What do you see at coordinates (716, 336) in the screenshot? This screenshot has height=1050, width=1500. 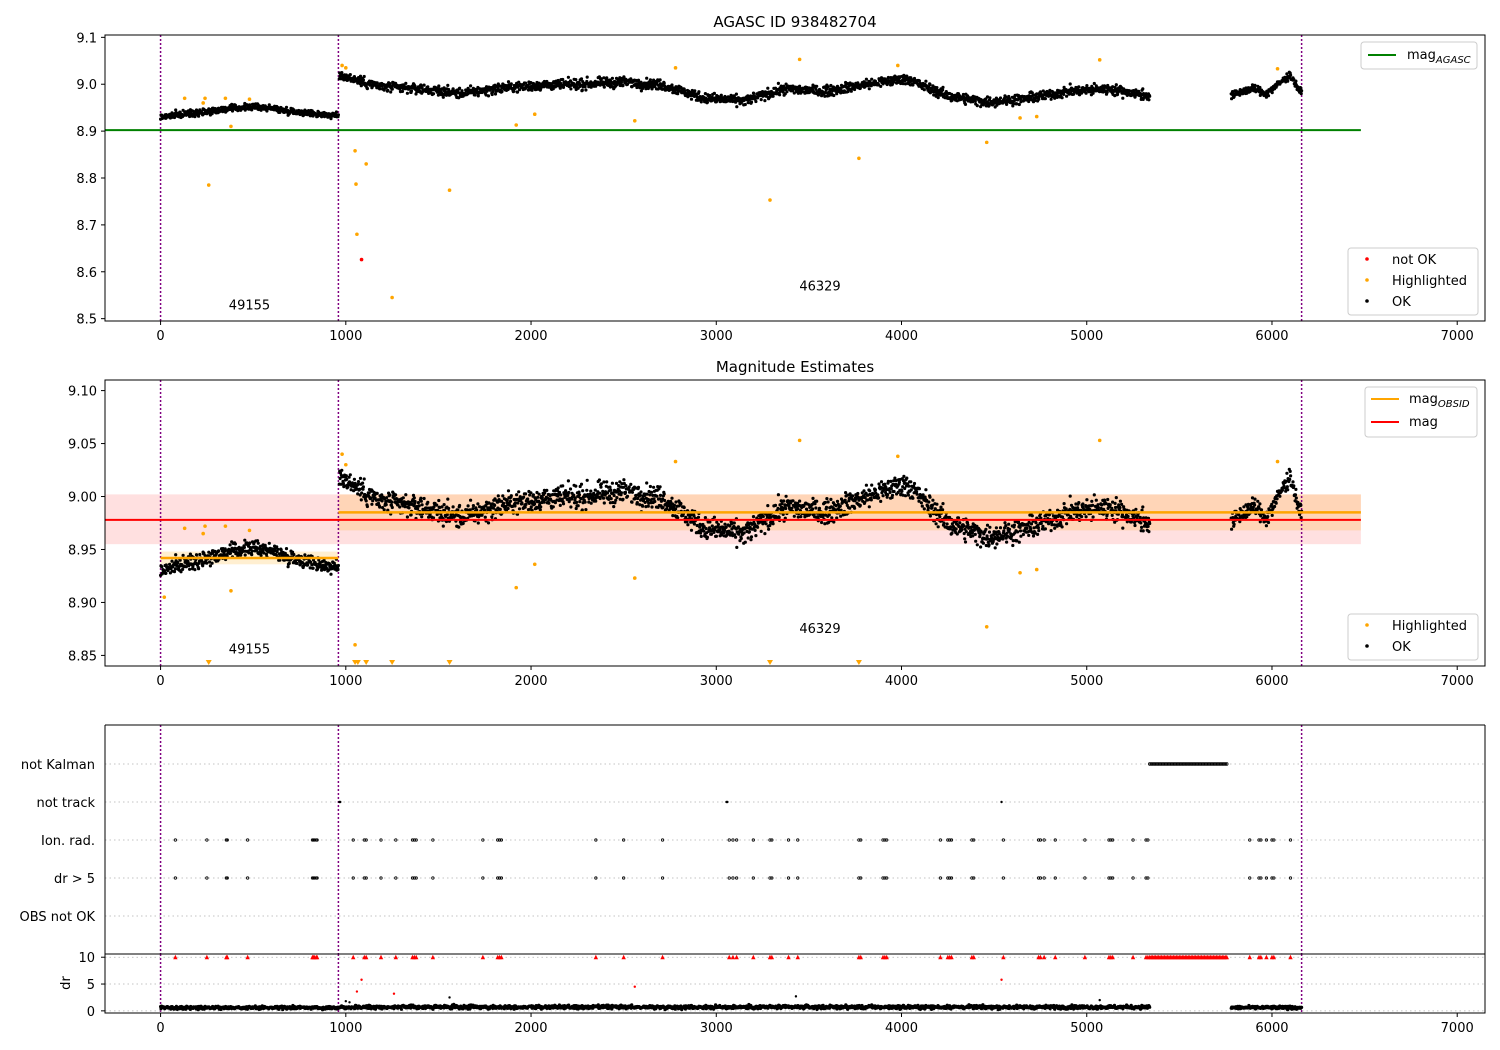 I see `panel1-xtick-label: 3000` at bounding box center [716, 336].